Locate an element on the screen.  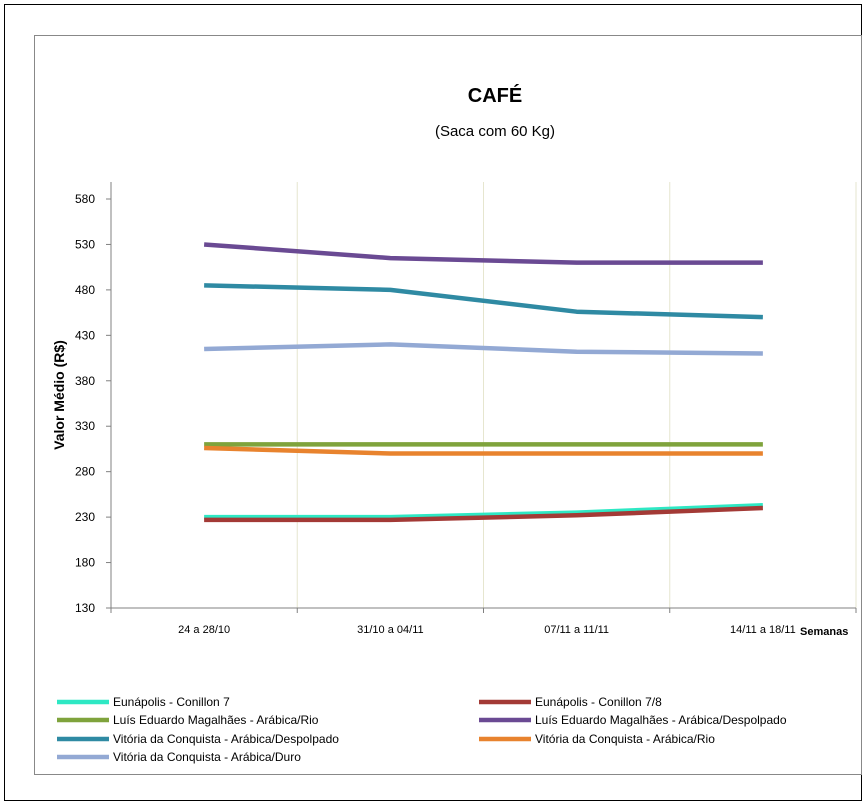
y-tick-labels: 130 180 230 280 330 380 430 480 530 580 is located at coordinates (85, 403).